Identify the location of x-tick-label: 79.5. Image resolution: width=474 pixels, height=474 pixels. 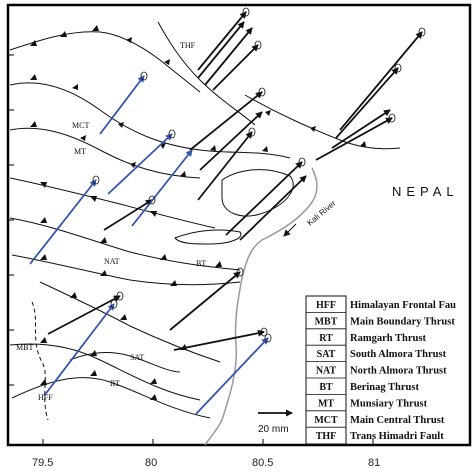
(42, 463).